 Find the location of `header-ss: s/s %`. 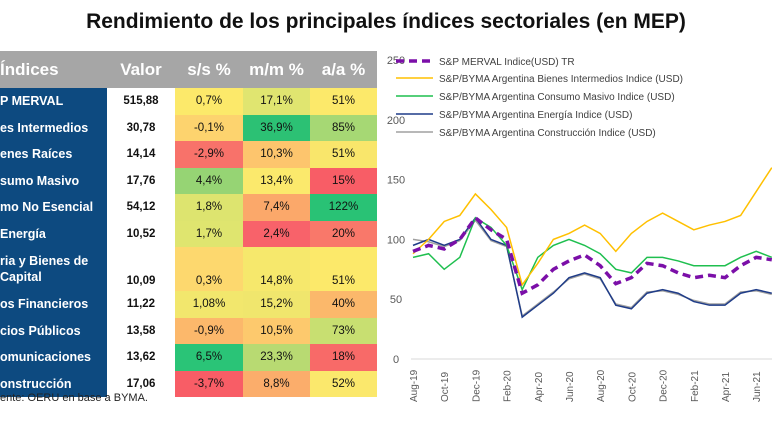

header-ss: s/s % is located at coordinates (209, 69).